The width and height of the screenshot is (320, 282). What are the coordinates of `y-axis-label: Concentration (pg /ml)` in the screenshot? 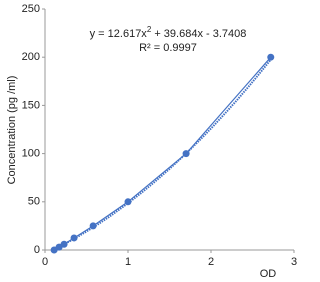 It's located at (12, 130).